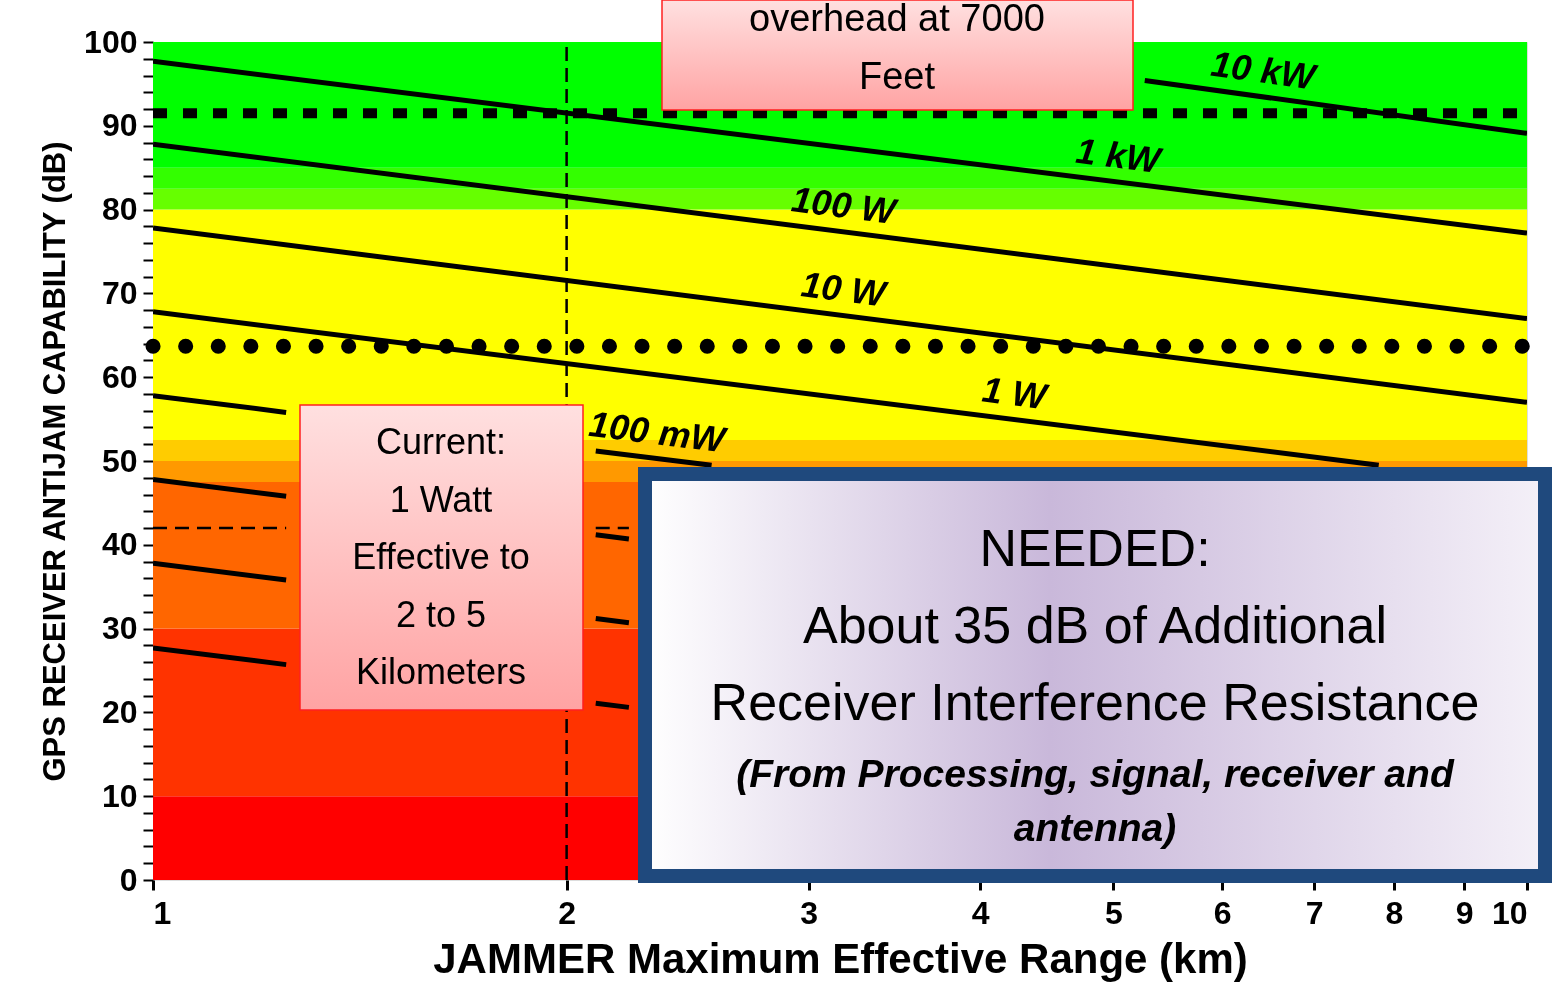 This screenshot has height=998, width=1555. Describe the element at coordinates (119, 209) in the screenshot. I see `y-tick-label: 80` at that location.